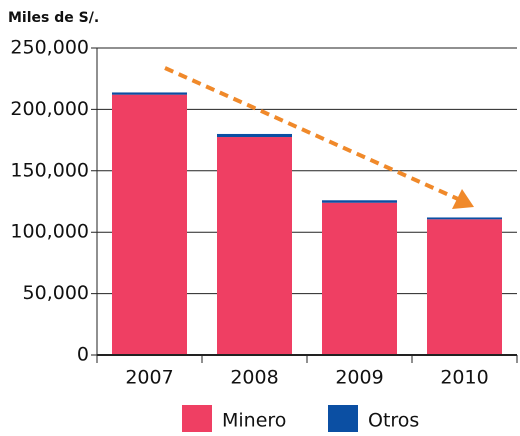  What do you see at coordinates (56, 293) in the screenshot?
I see `y-tick-label: 50,000` at bounding box center [56, 293].